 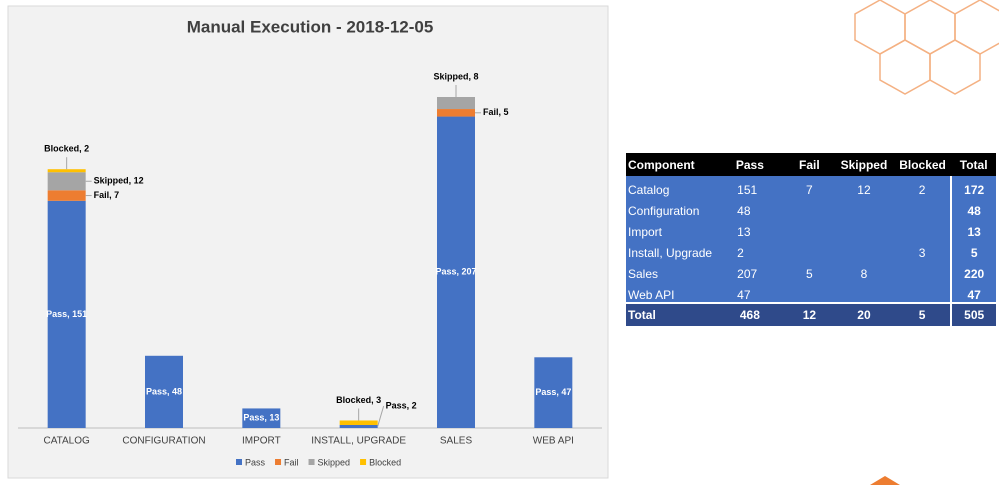 What do you see at coordinates (163, 441) in the screenshot?
I see `x-tick-label: CONFIGURATION` at bounding box center [163, 441].